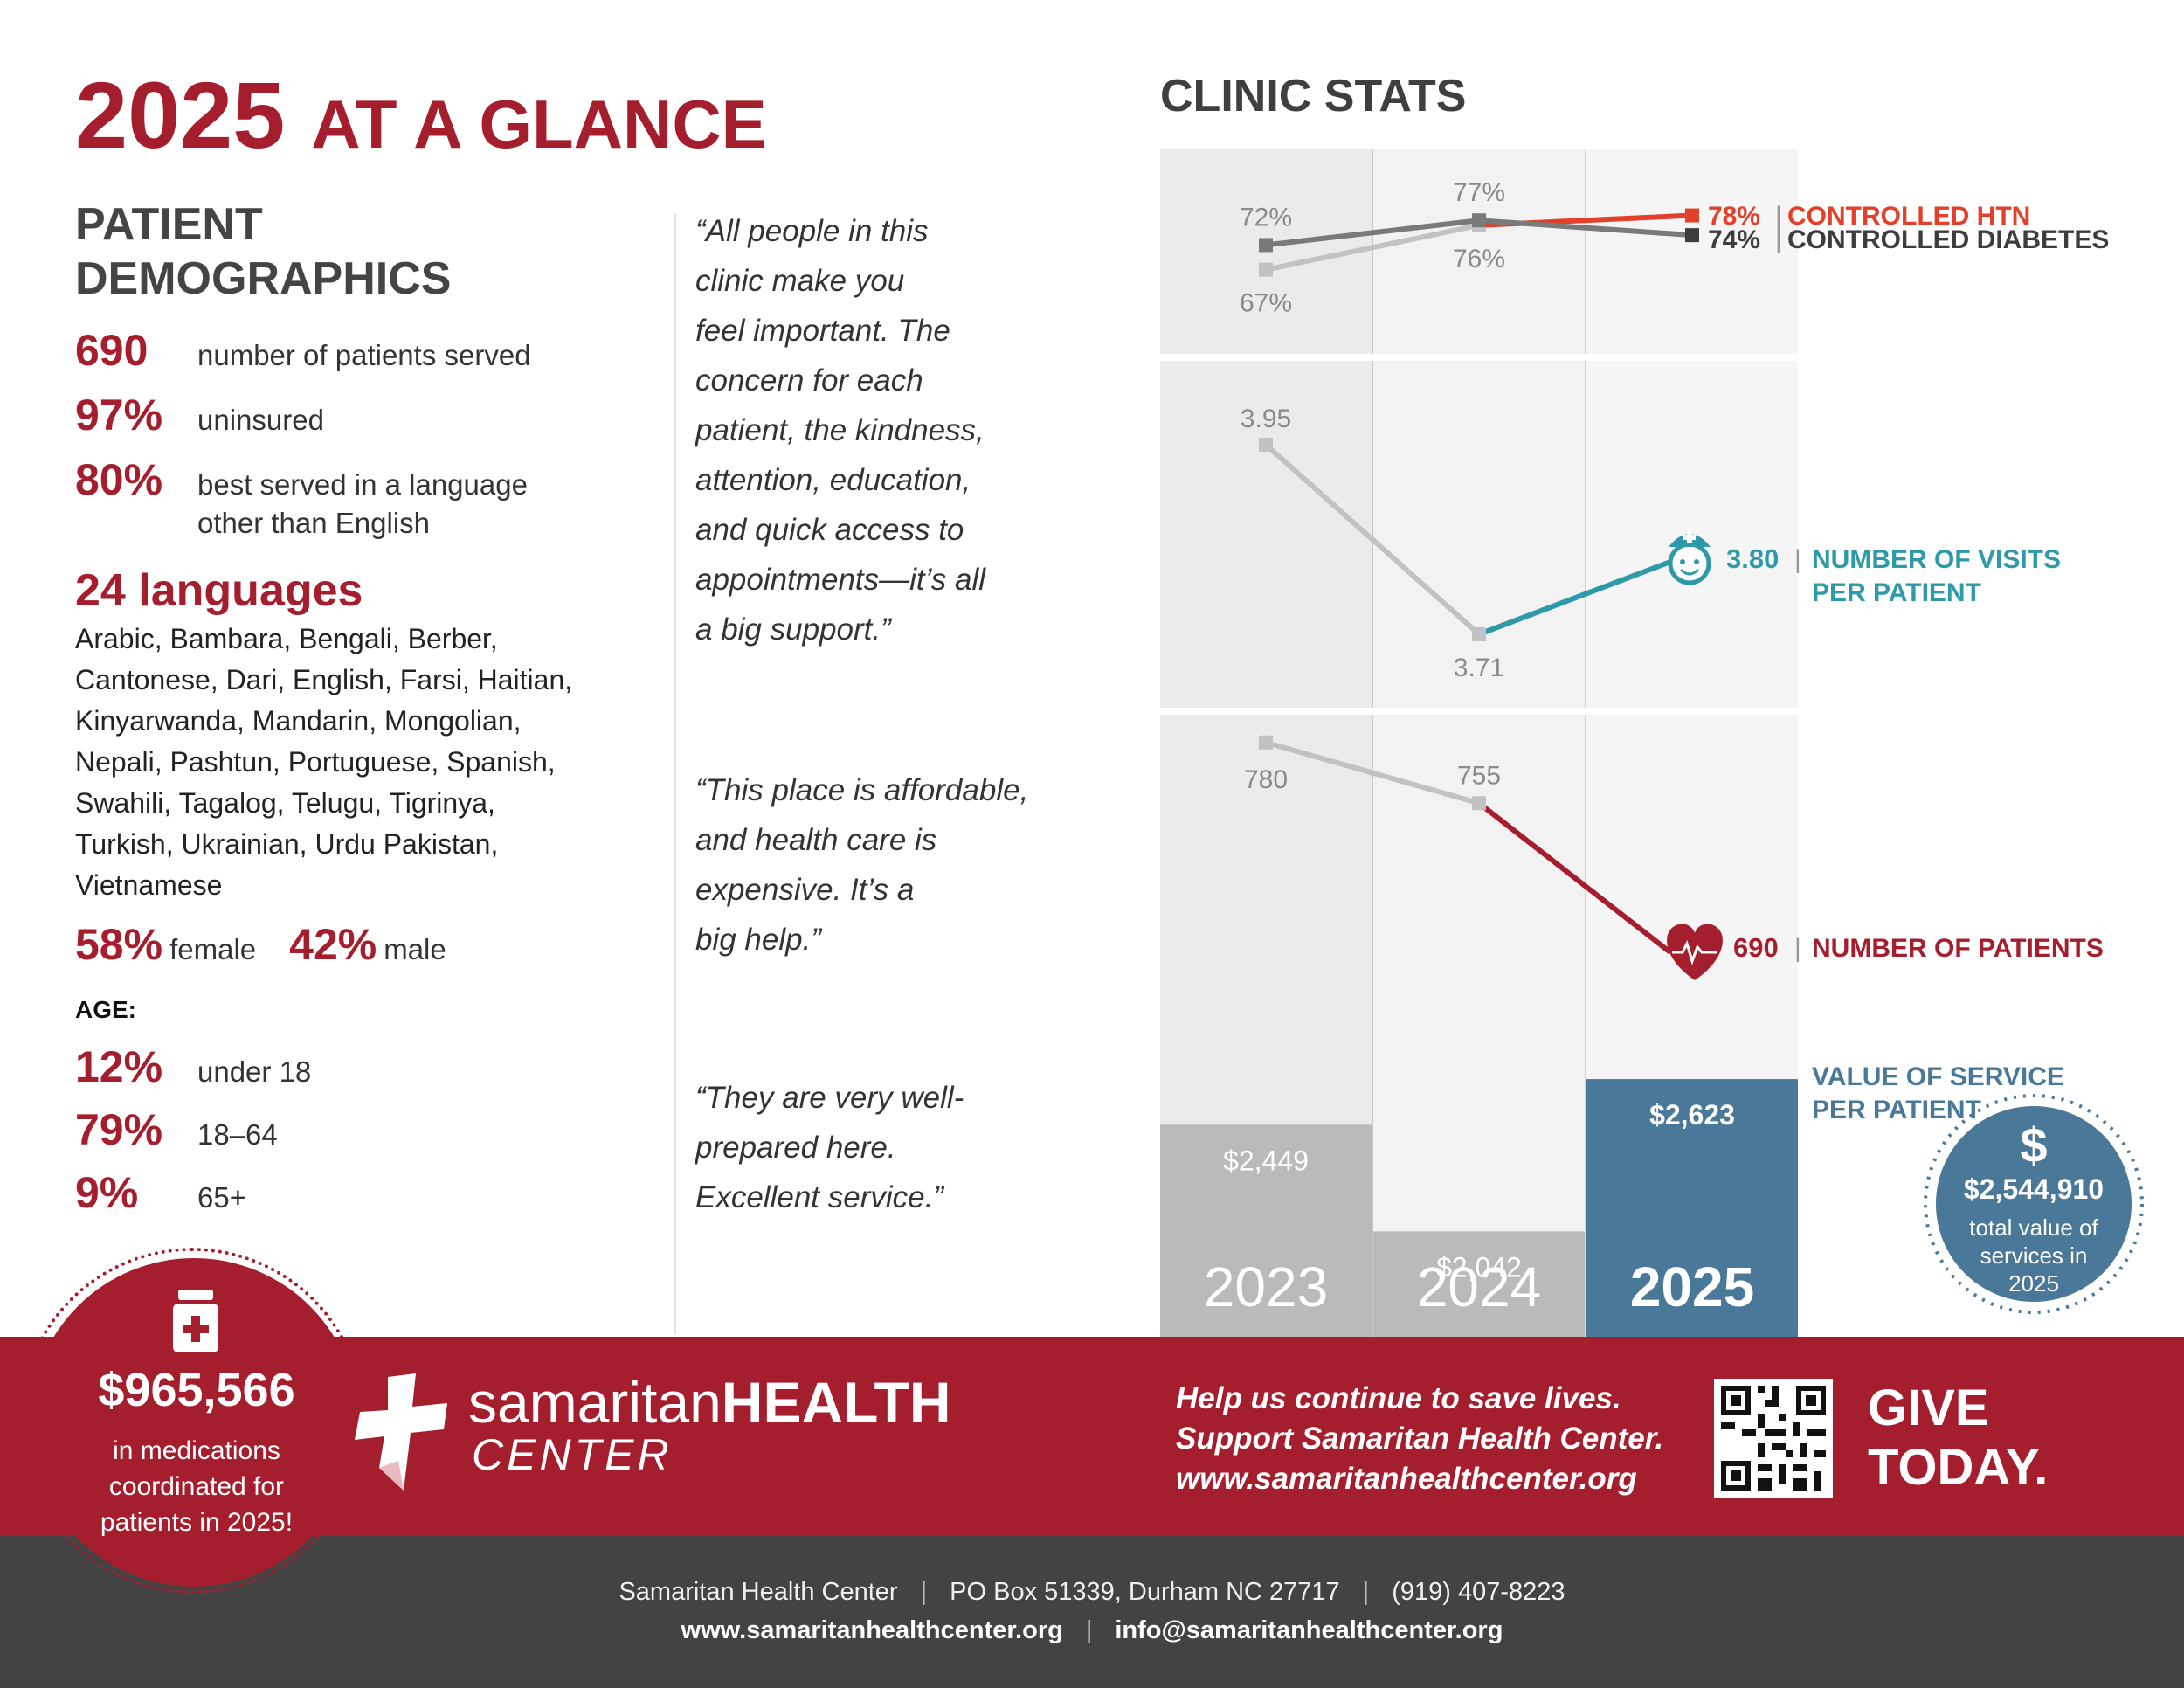 This screenshot has height=1688, width=2184. I want to click on dollar-icon: $, so click(2033, 1145).